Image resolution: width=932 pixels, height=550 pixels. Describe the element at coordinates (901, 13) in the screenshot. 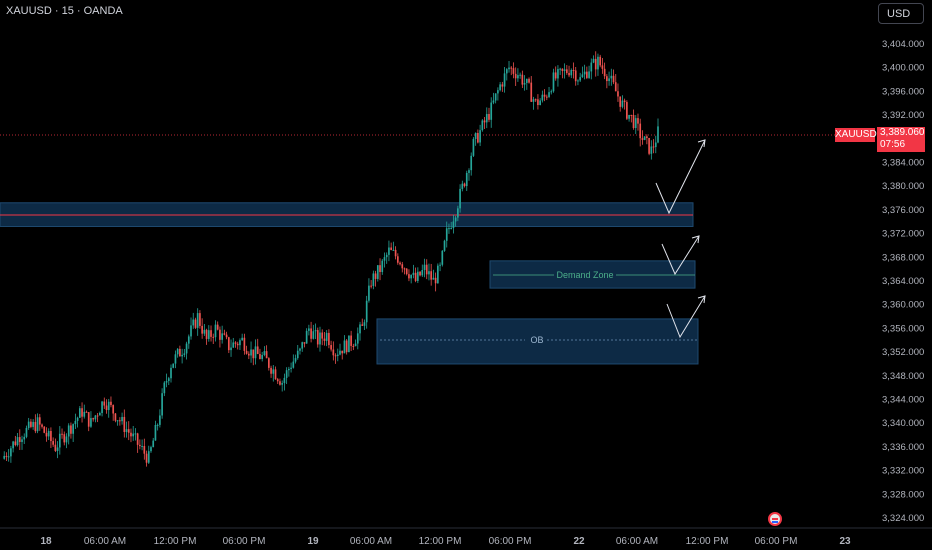

I see `currency-button: USD` at that location.